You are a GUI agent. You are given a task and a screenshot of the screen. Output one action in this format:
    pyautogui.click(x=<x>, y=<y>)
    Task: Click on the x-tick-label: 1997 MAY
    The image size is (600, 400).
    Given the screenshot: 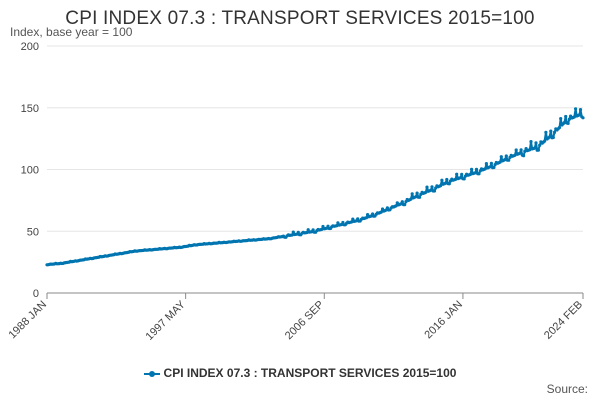 What is the action you would take?
    pyautogui.click(x=166, y=320)
    